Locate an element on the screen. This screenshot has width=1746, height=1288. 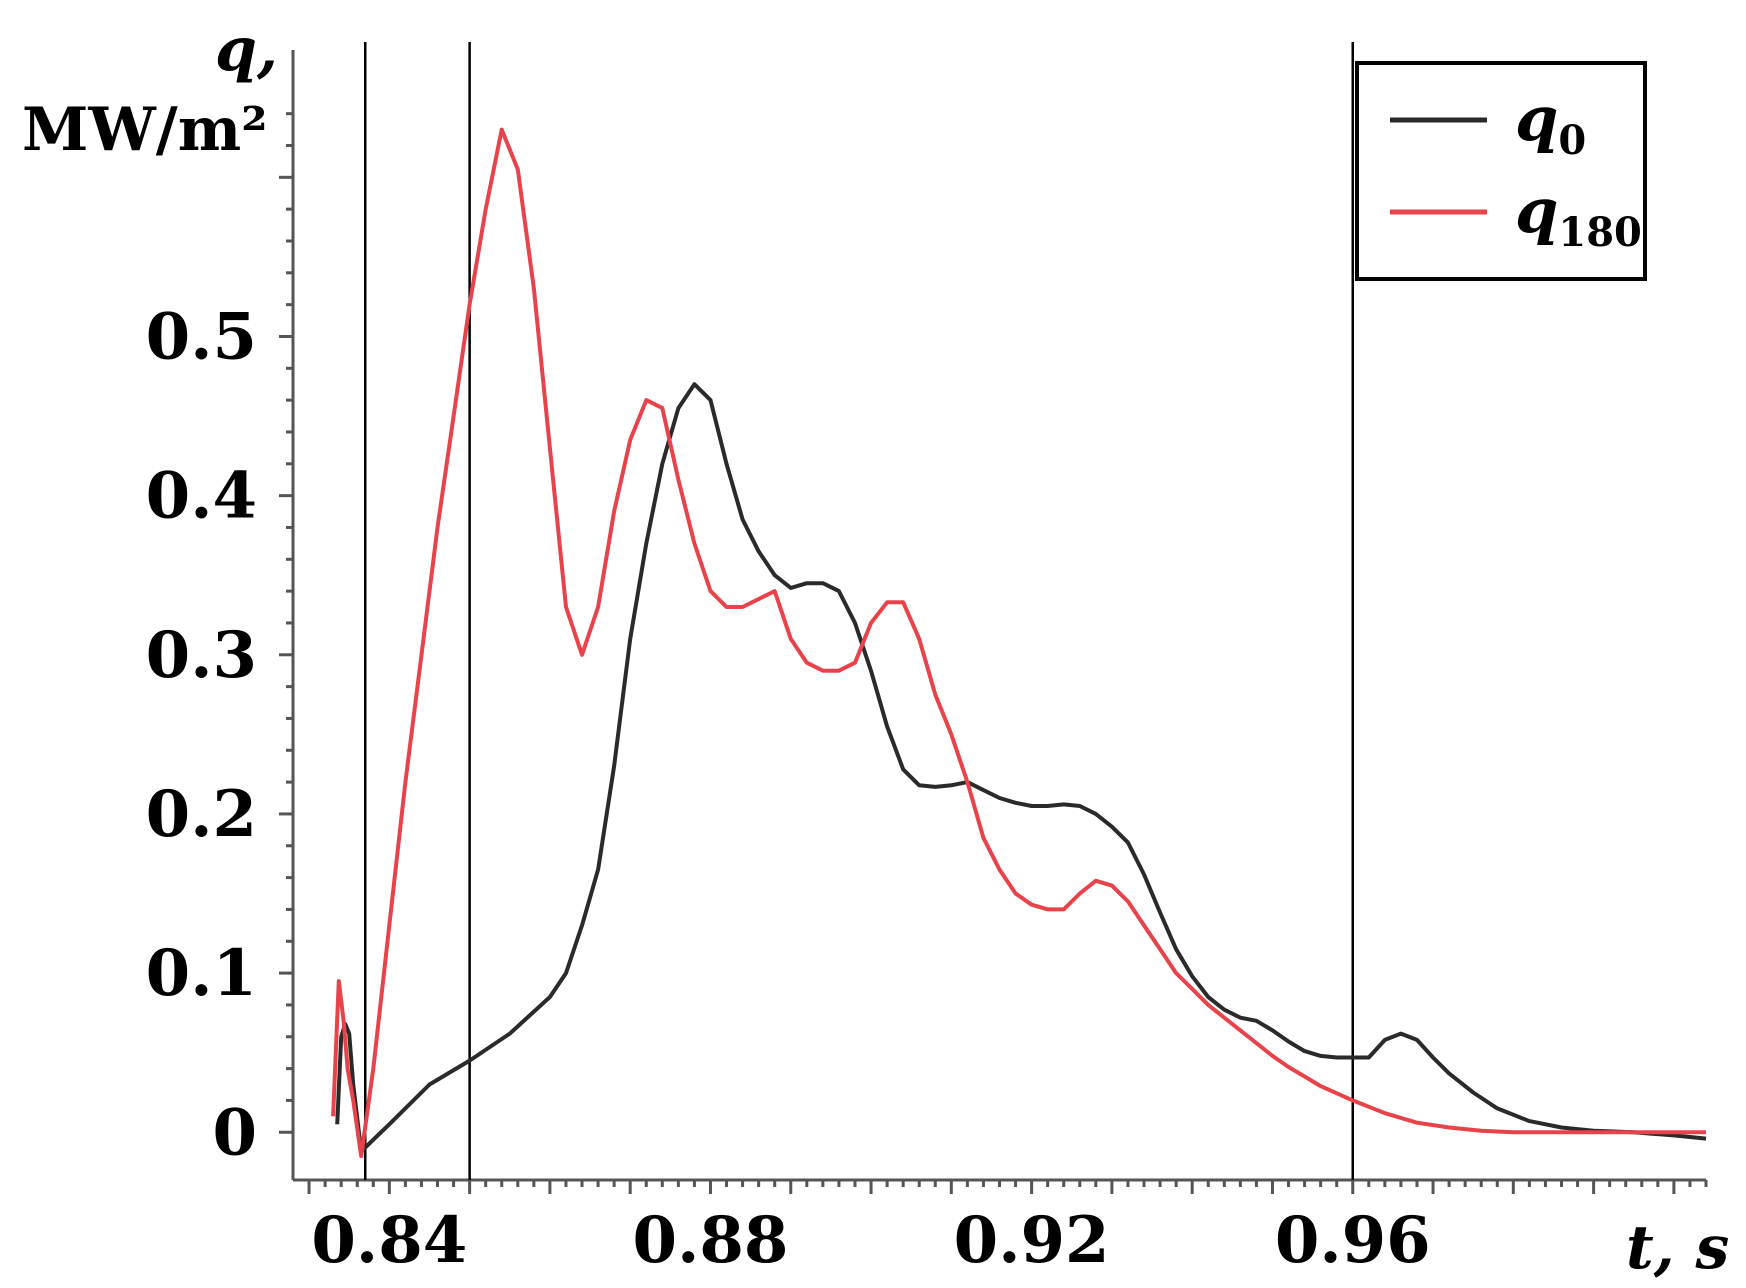
y-ticks: 0 0.1 0.2 0.3 0.4 0.5 is located at coordinates (219, 641).